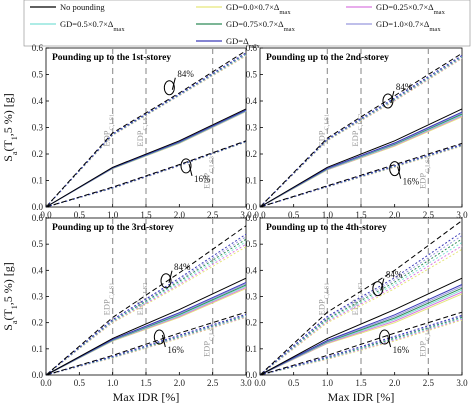 The image size is (474, 419). I want to click on legend-box, so click(247, 23).